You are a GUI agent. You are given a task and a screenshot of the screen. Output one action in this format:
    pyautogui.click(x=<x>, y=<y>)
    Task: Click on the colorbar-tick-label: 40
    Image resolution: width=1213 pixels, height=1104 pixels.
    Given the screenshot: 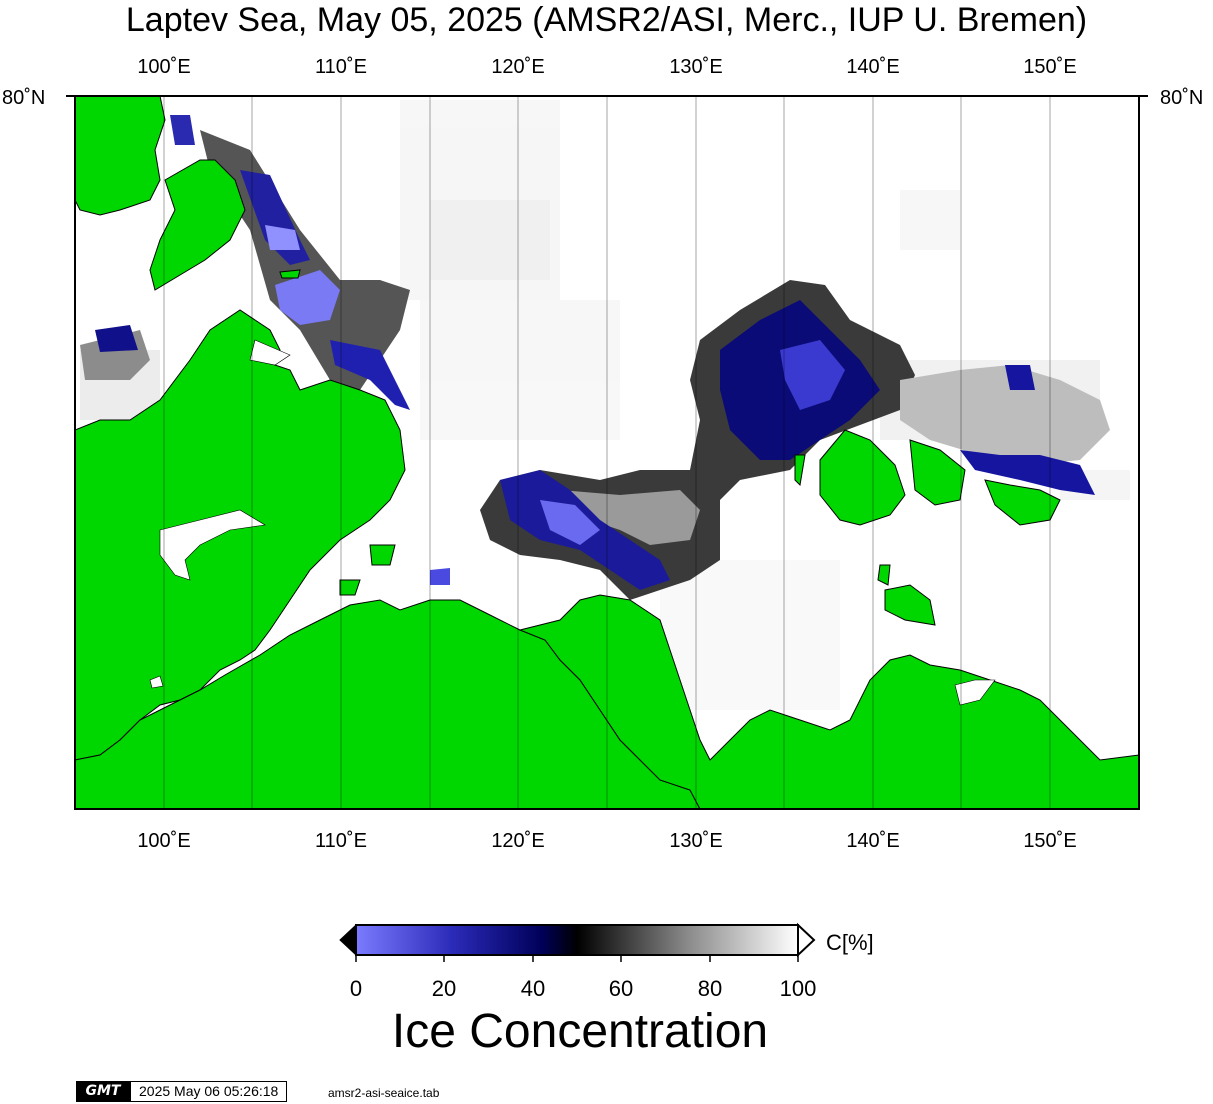 What is the action you would take?
    pyautogui.click(x=533, y=988)
    